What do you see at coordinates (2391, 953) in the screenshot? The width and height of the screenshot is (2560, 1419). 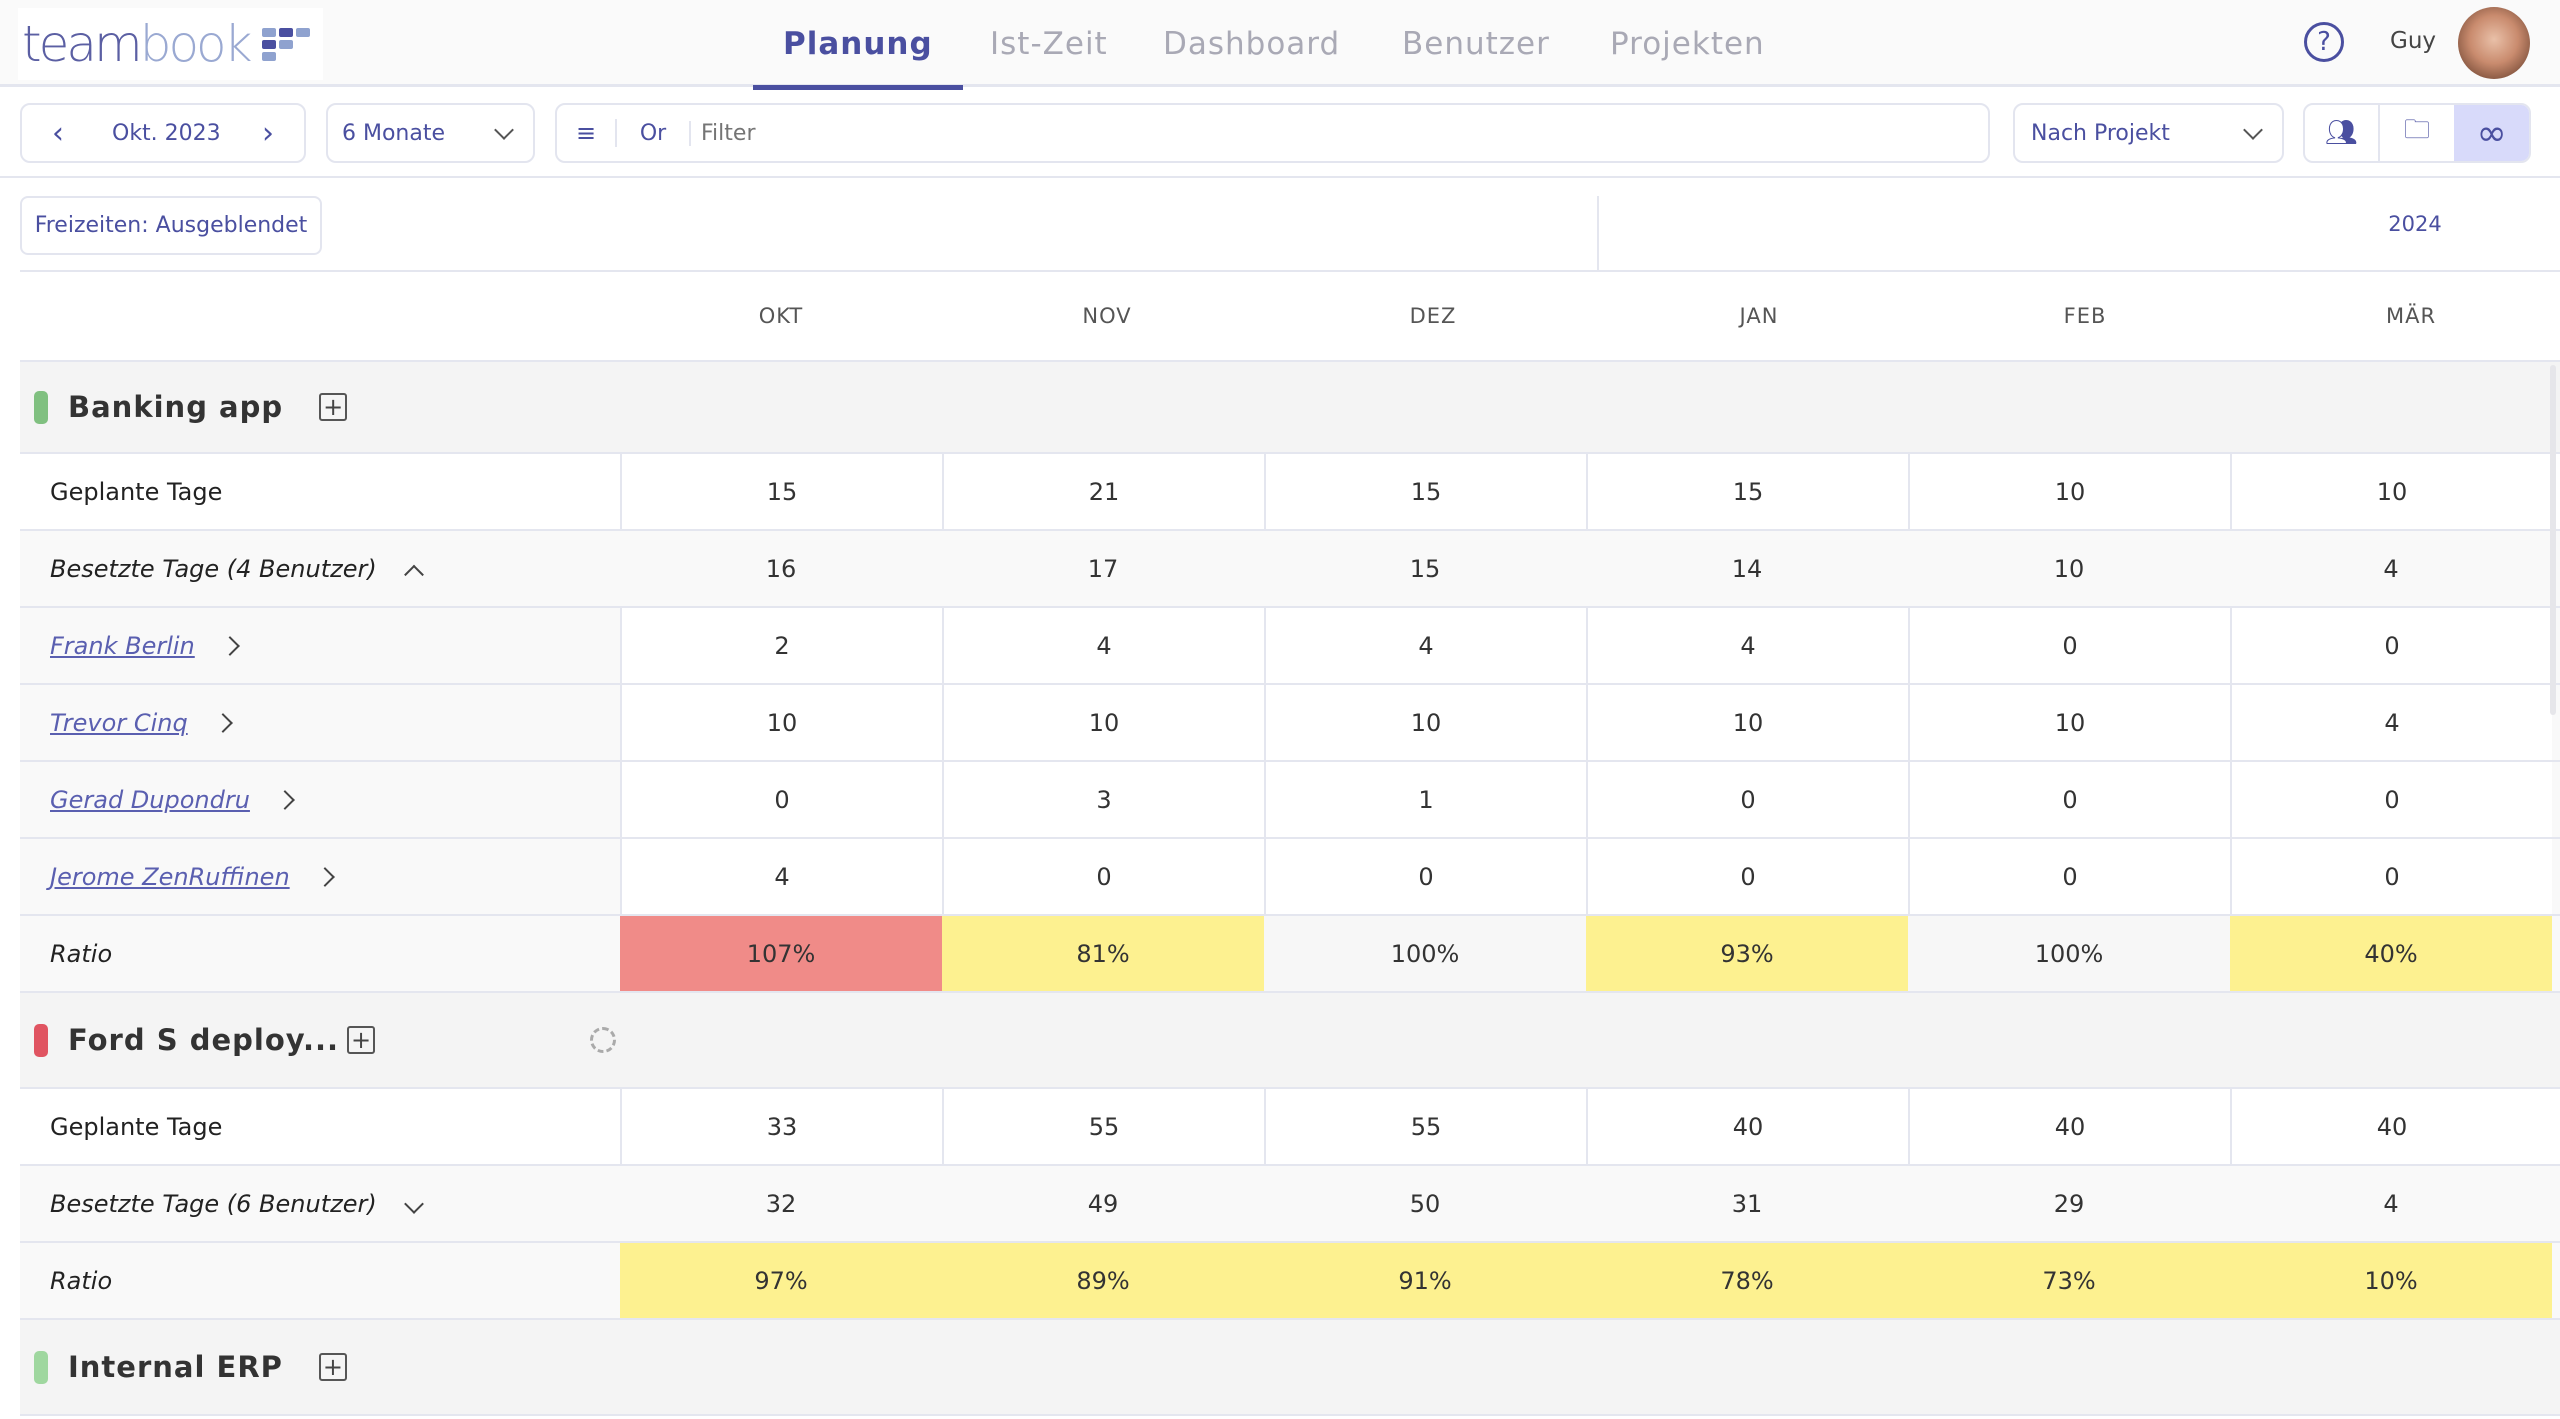 I see `ratio-cell: 40%` at bounding box center [2391, 953].